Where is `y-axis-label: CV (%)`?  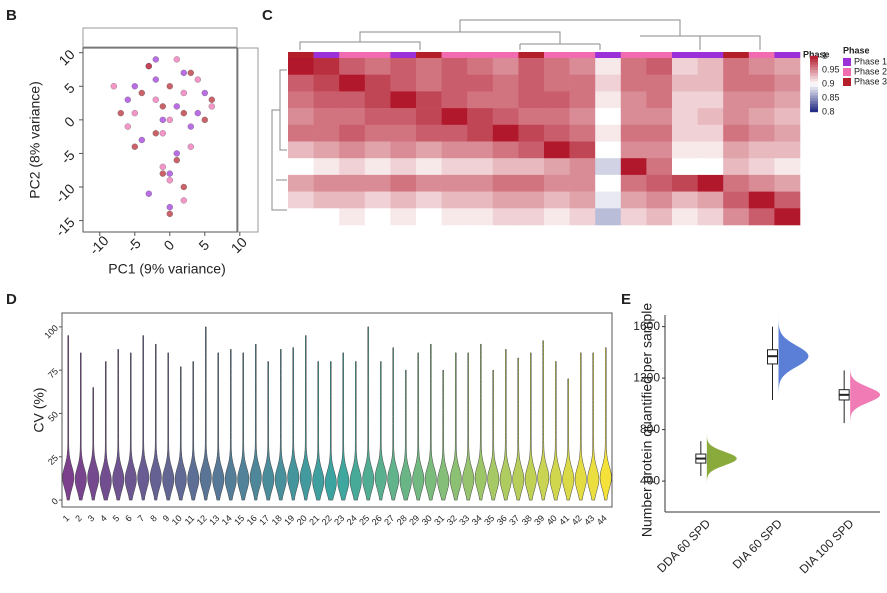
y-axis-label: CV (%) is located at coordinates (39, 409).